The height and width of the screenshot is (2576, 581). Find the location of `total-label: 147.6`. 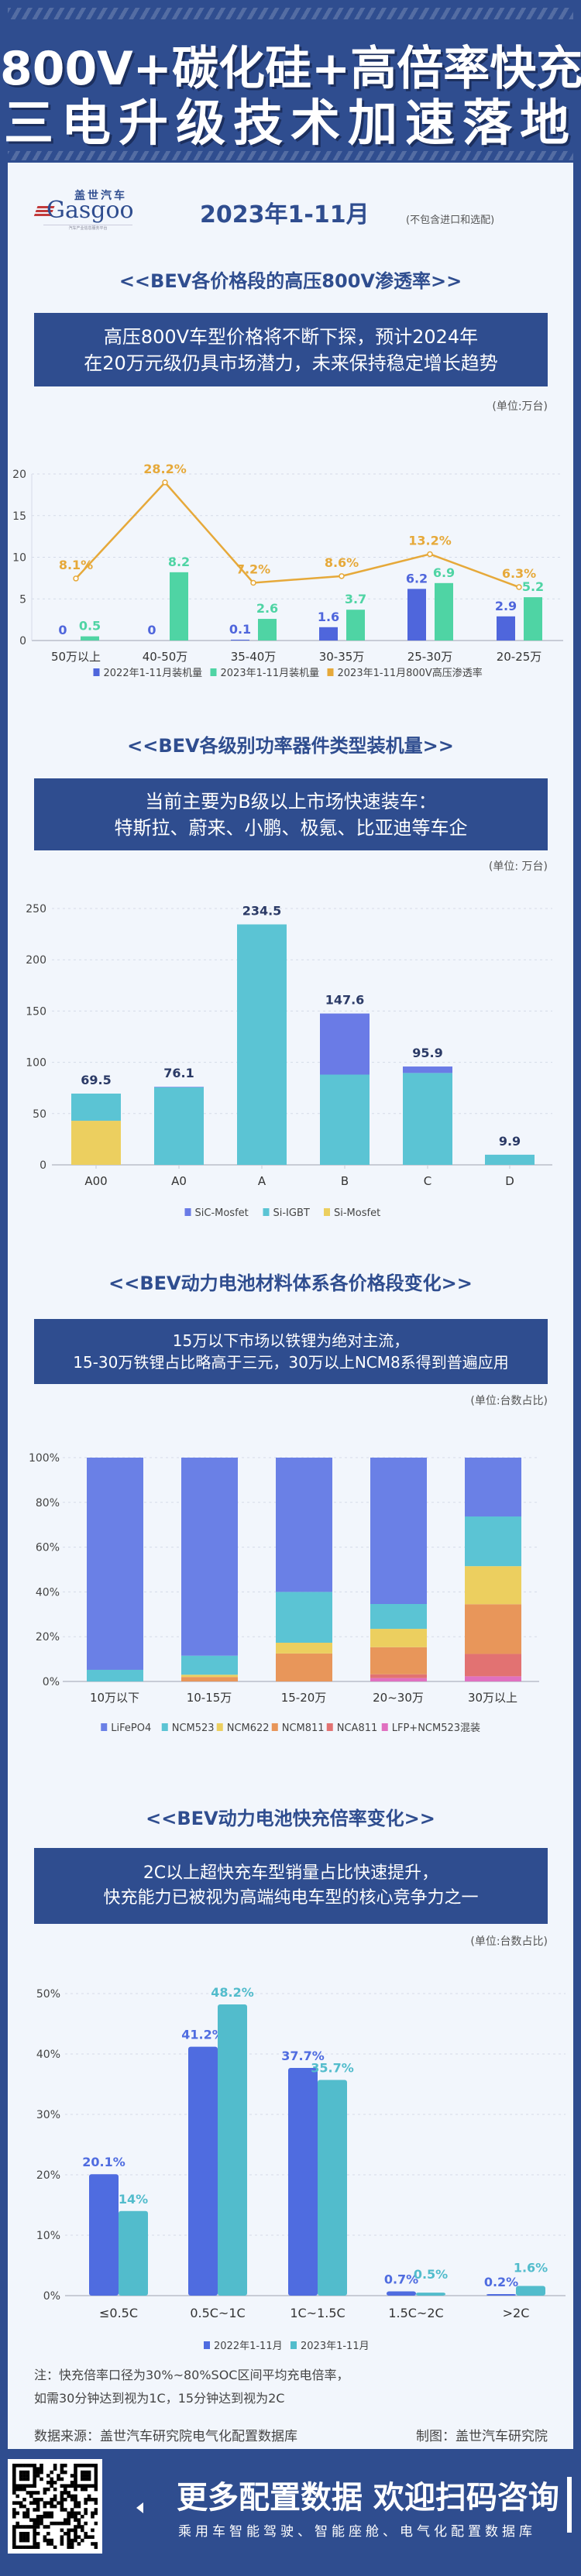

total-label: 147.6 is located at coordinates (345, 1000).